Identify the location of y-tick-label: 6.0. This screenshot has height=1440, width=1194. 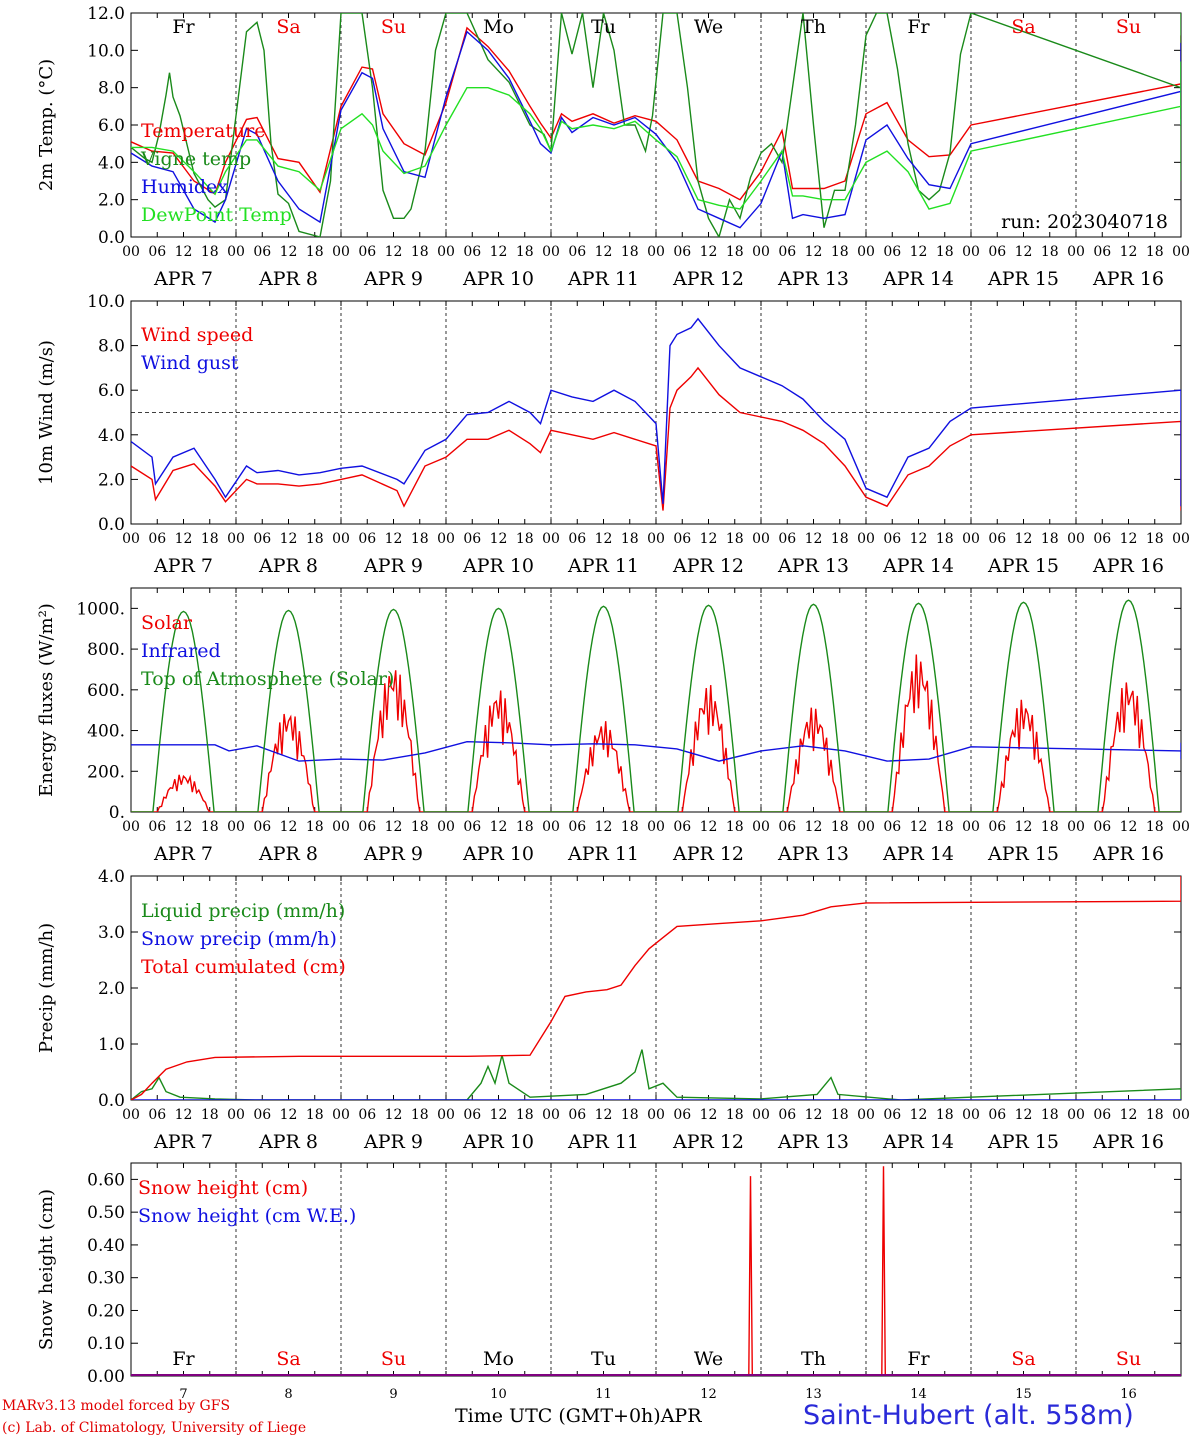
(111, 126).